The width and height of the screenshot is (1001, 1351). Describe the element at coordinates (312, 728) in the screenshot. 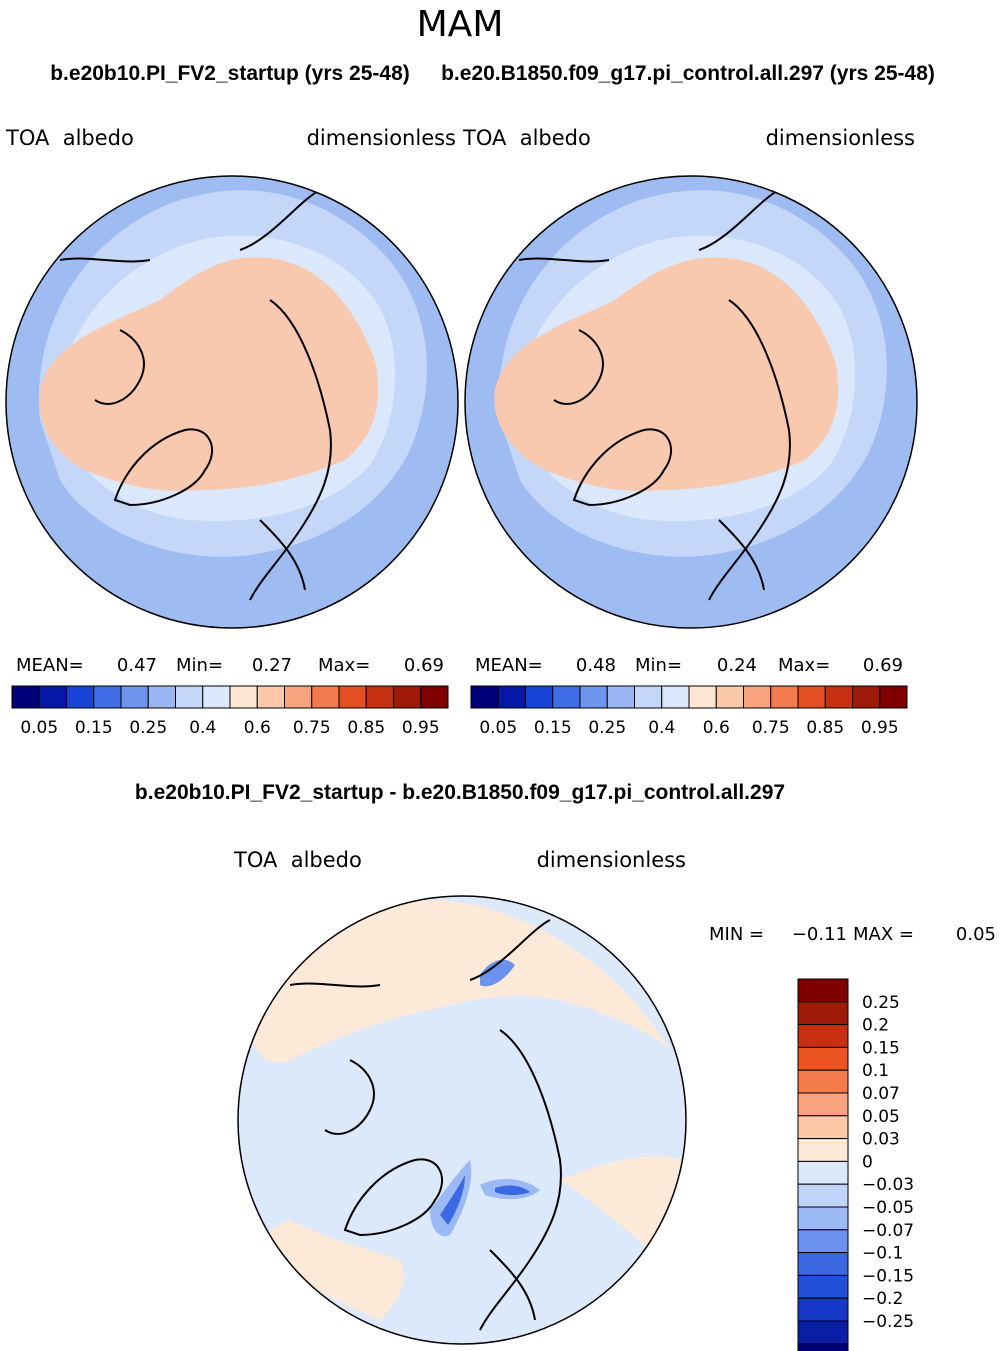

I see `colorbar-tick-1-5: 0.75` at that location.